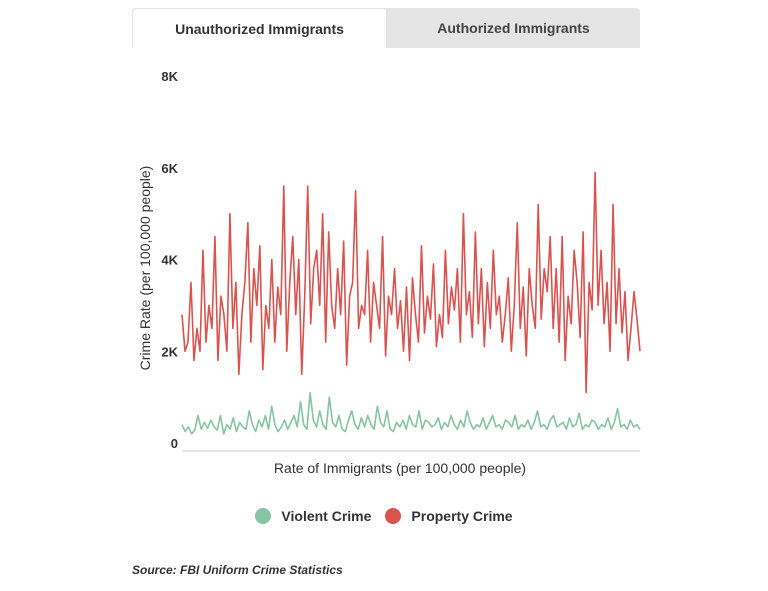  Describe the element at coordinates (145, 268) in the screenshot. I see `y-axis-title: Crime Rate (per 100,000 people)` at that location.